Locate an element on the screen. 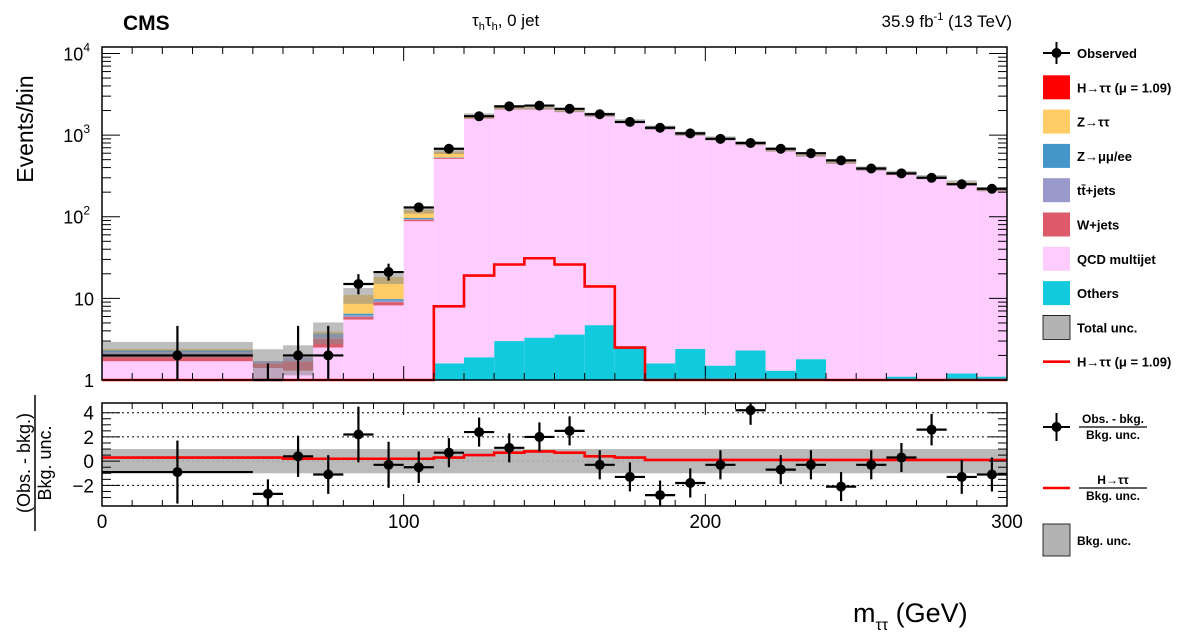 The image size is (1203, 632). legend-label: Observed is located at coordinates (1107, 53).